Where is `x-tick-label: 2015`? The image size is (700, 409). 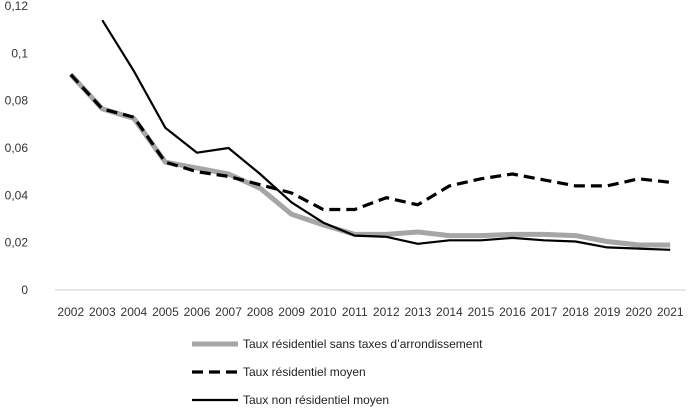 x-tick-label: 2015 is located at coordinates (481, 312).